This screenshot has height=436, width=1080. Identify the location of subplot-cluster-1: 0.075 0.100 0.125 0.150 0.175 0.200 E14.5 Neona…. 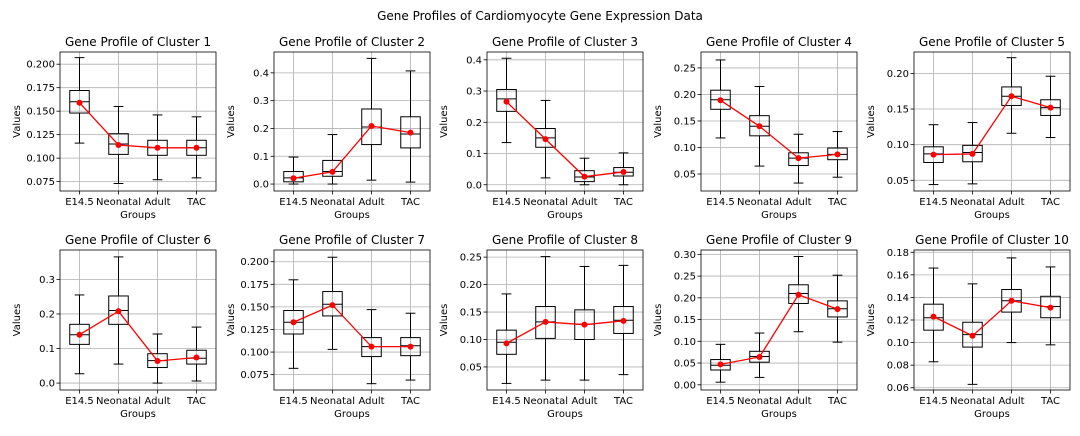
(114, 128).